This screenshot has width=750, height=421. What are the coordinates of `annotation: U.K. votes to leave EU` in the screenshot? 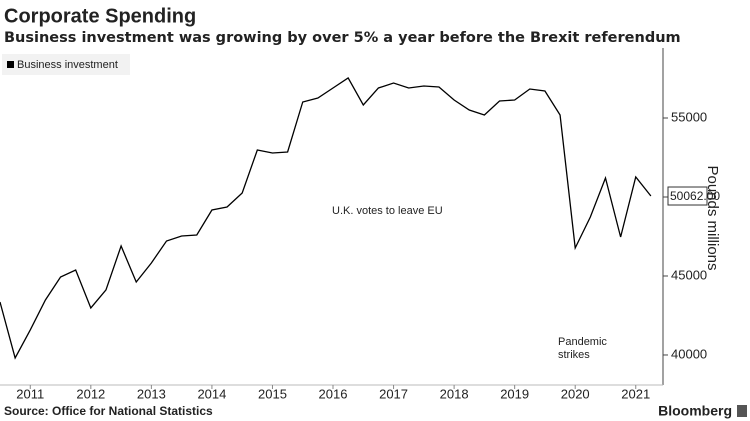 It's located at (387, 211).